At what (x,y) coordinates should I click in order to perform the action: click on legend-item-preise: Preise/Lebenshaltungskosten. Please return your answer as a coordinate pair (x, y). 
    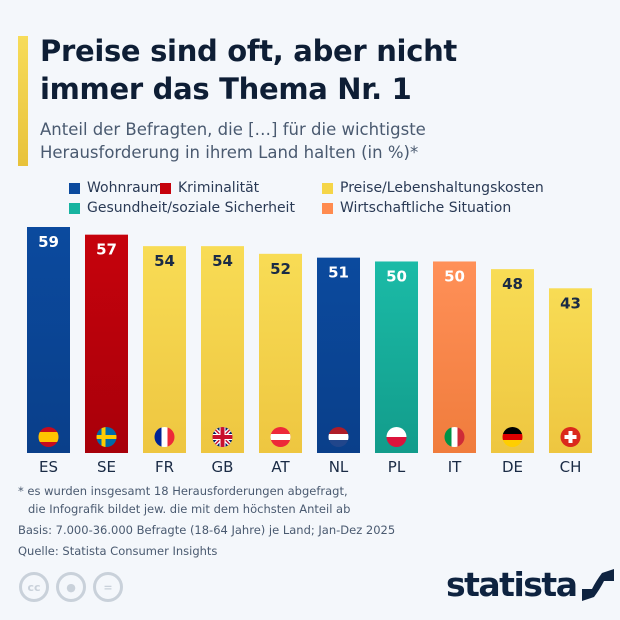
    Looking at the image, I should click on (433, 188).